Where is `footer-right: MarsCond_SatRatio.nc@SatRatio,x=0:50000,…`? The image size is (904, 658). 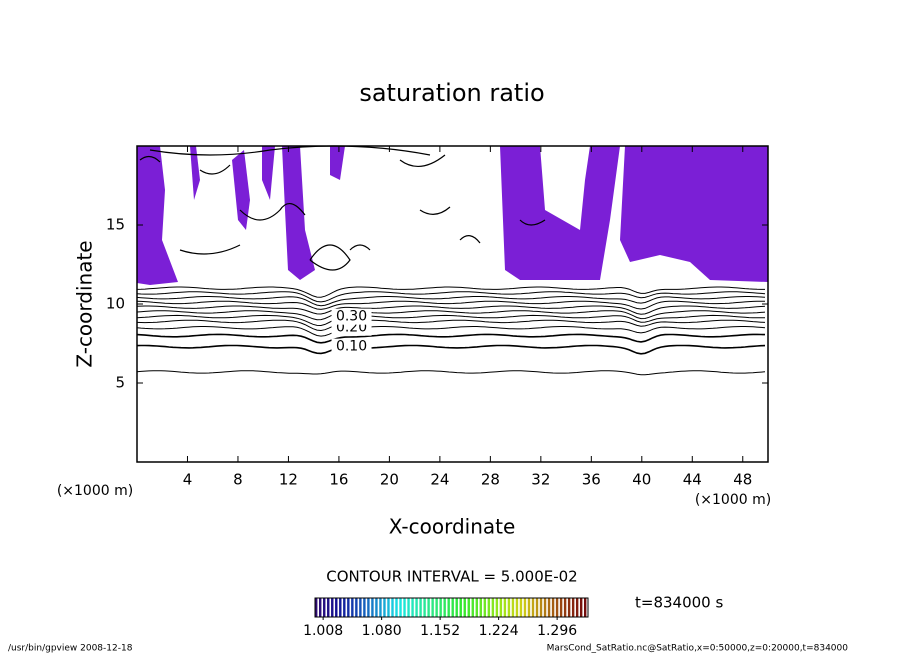
footer-right: MarsCond_SatRatio.nc@SatRatio,x=0:50000,… is located at coordinates (698, 649).